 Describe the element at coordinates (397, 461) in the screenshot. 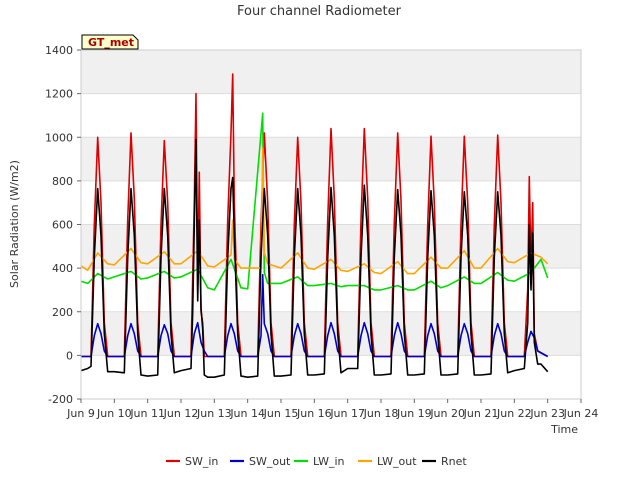

I see `legend-label: LW_out` at that location.